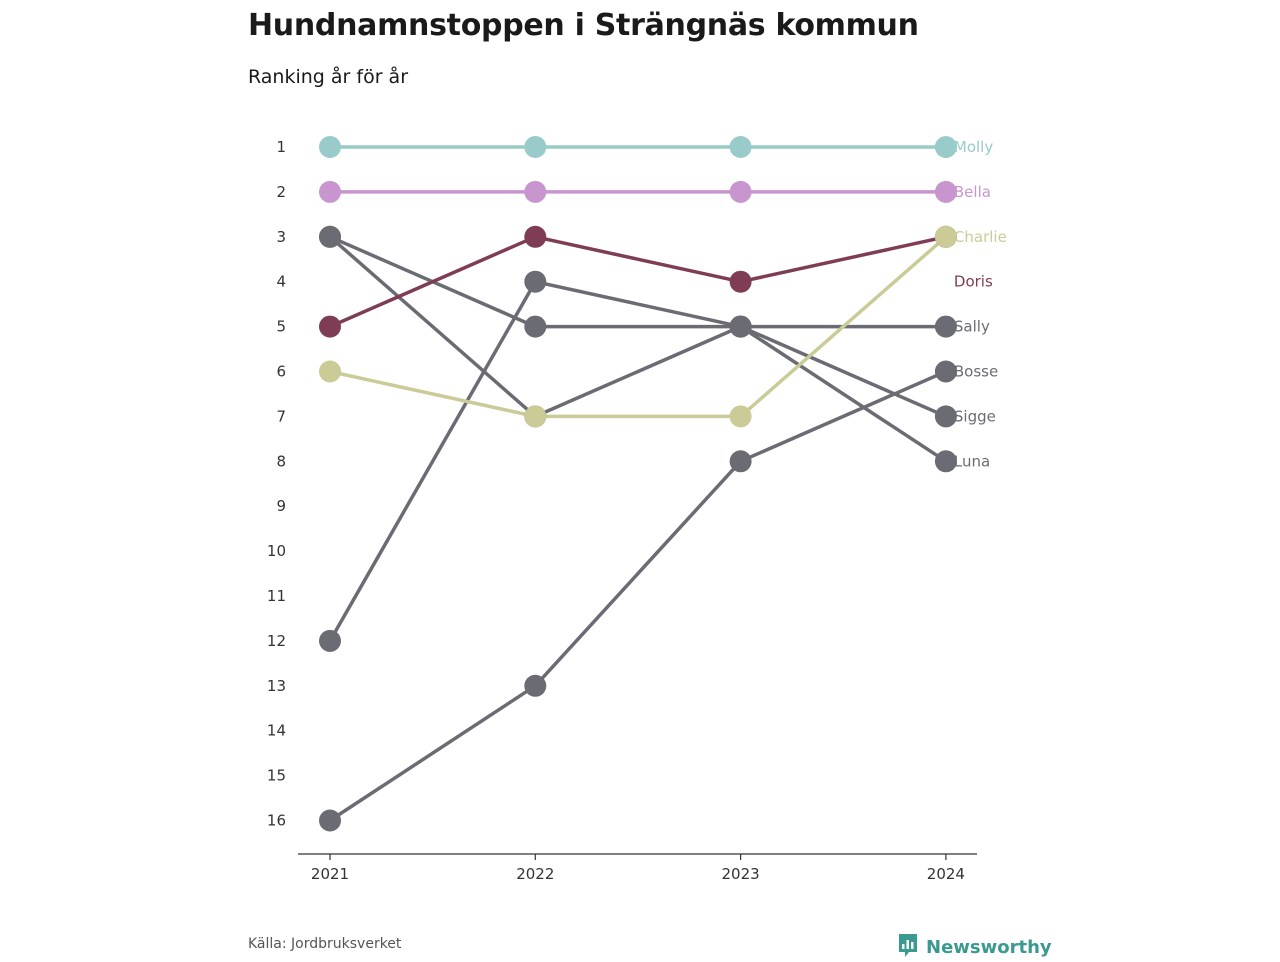  I want to click on series-label-charlie: Charlie, so click(980, 237).